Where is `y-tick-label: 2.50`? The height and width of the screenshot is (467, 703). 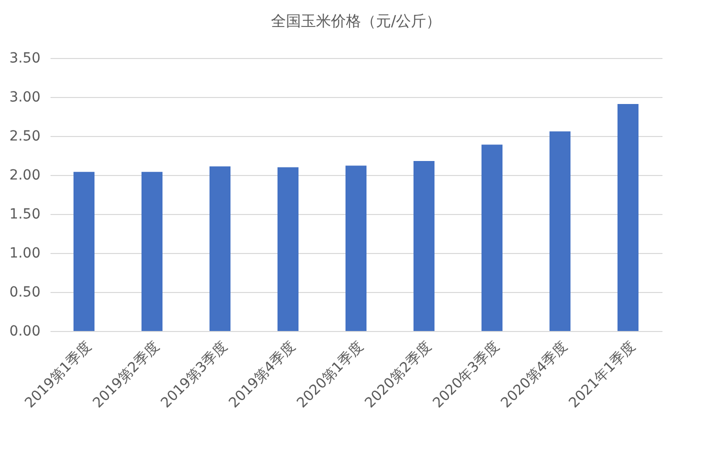
y-tick-label: 2.50 is located at coordinates (24, 136).